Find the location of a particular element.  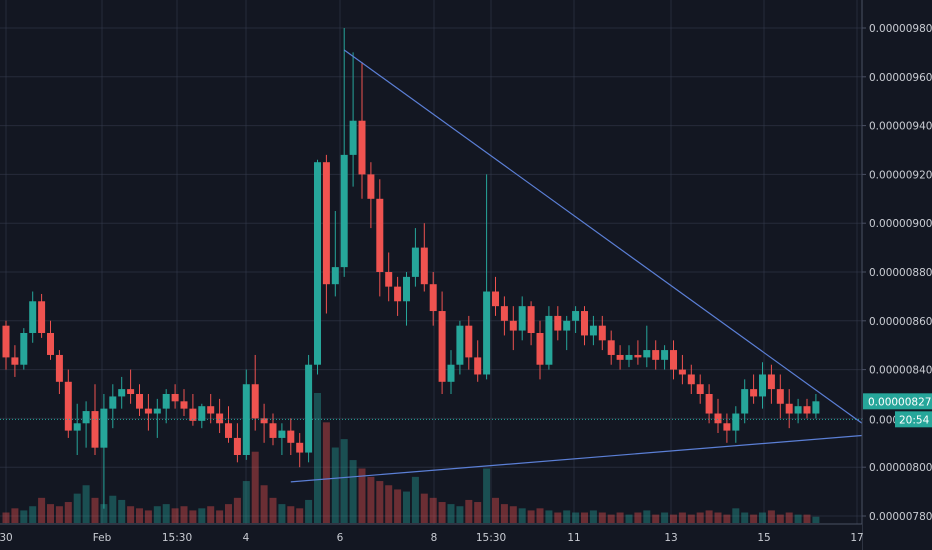

lower-trendline is located at coordinates (576, 458).